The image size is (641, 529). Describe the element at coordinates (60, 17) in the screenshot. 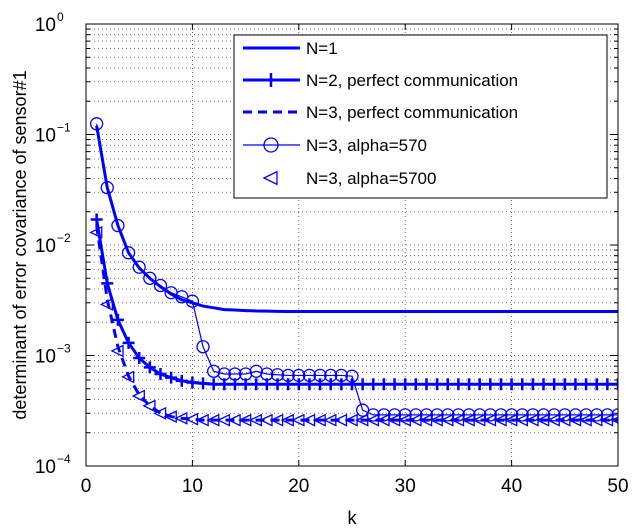

I see `y-tick-exponent: 0` at that location.